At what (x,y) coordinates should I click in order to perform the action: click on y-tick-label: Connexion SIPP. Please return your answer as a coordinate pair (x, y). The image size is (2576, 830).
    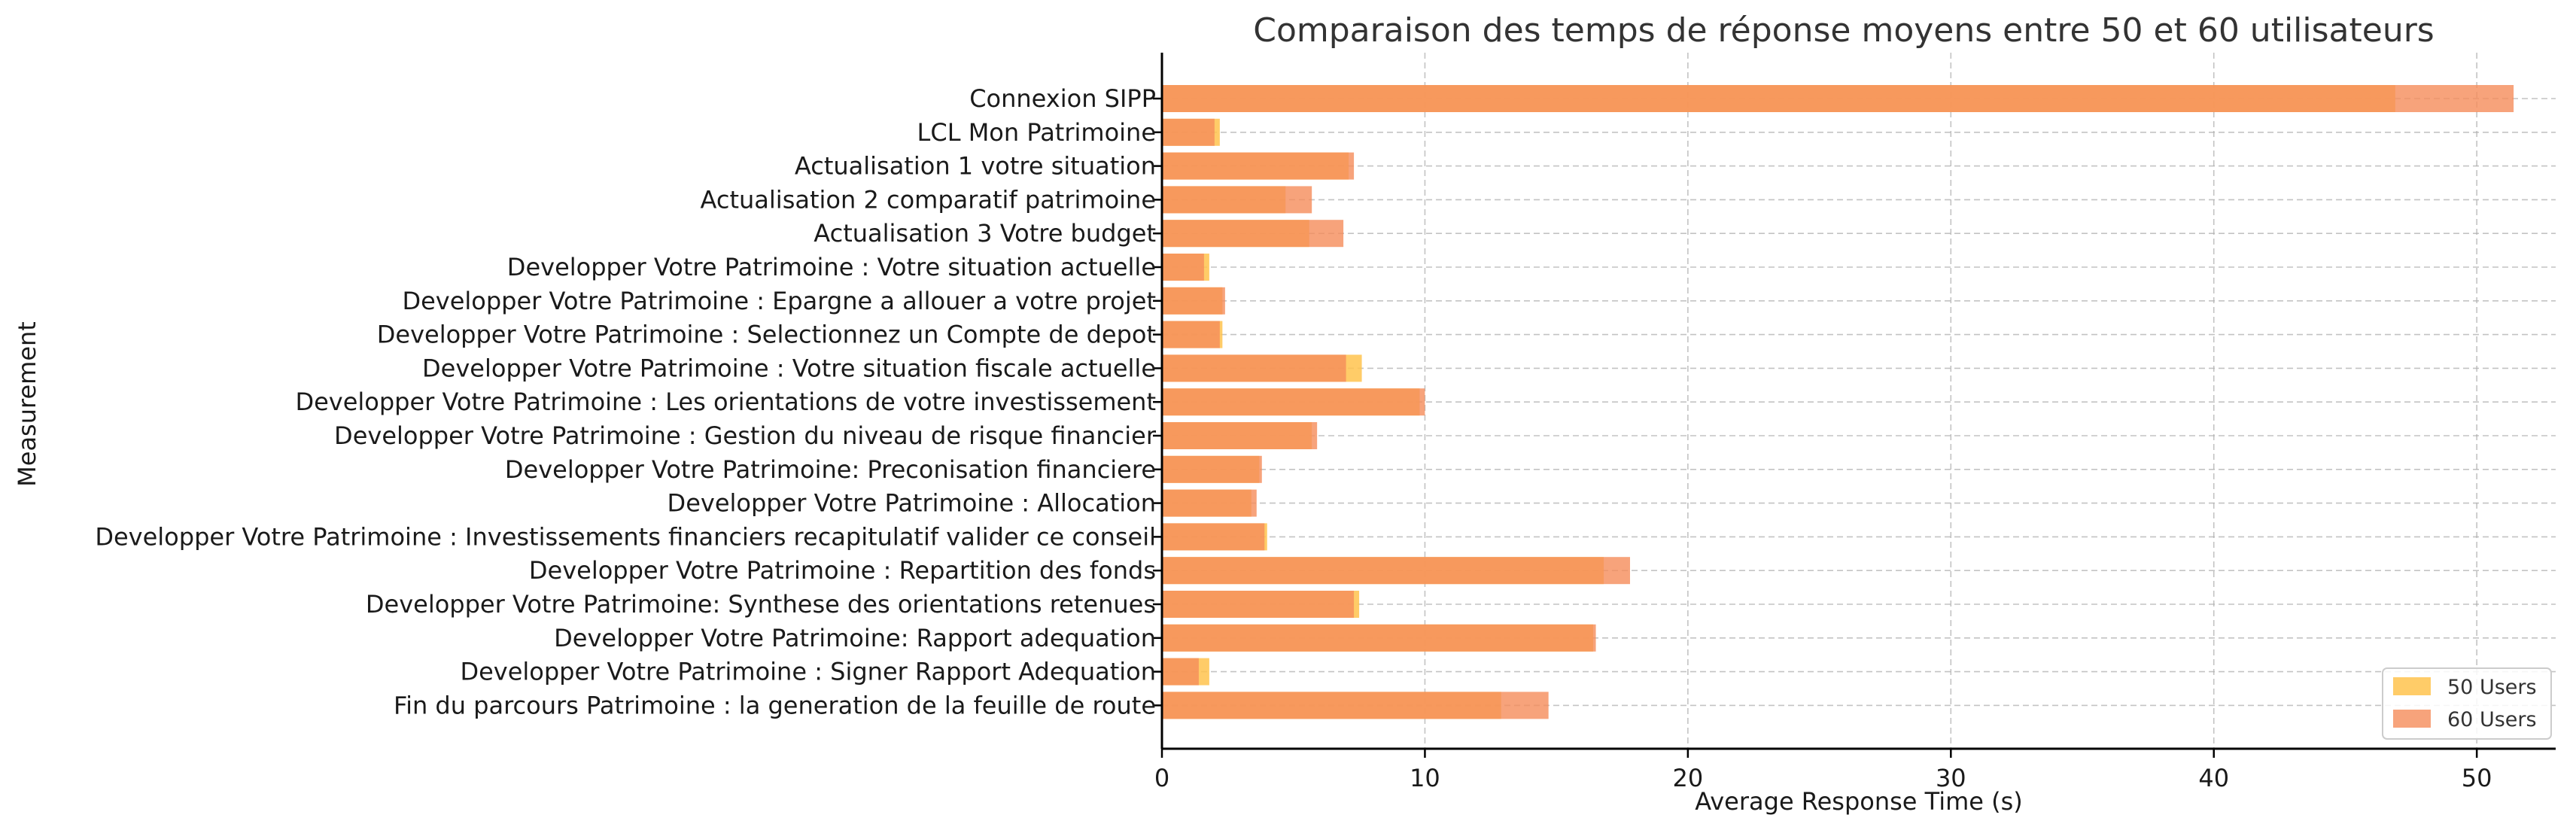
    Looking at the image, I should click on (1062, 99).